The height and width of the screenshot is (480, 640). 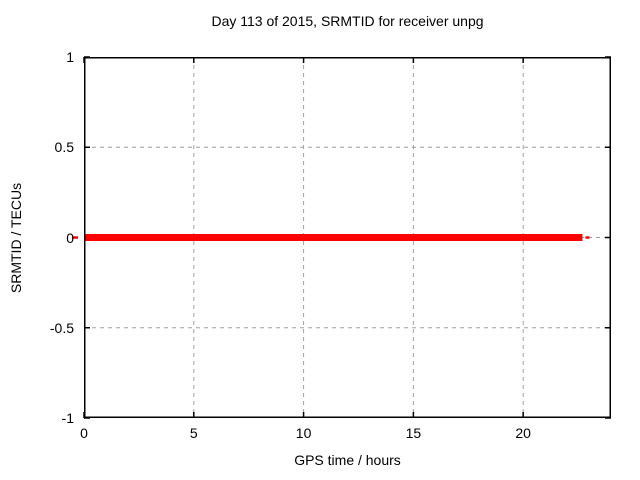 I want to click on y-tick-label: -0.5, so click(x=61, y=327).